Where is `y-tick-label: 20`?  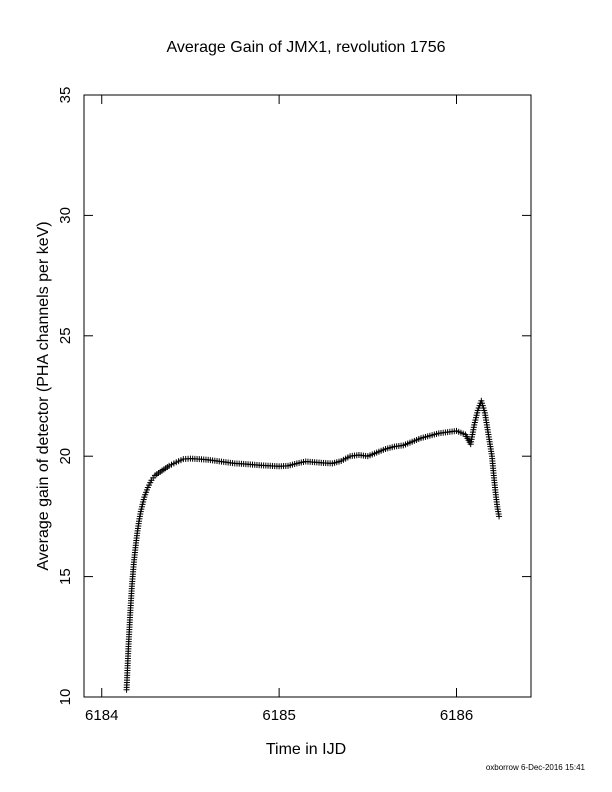
y-tick-label: 20 is located at coordinates (65, 456).